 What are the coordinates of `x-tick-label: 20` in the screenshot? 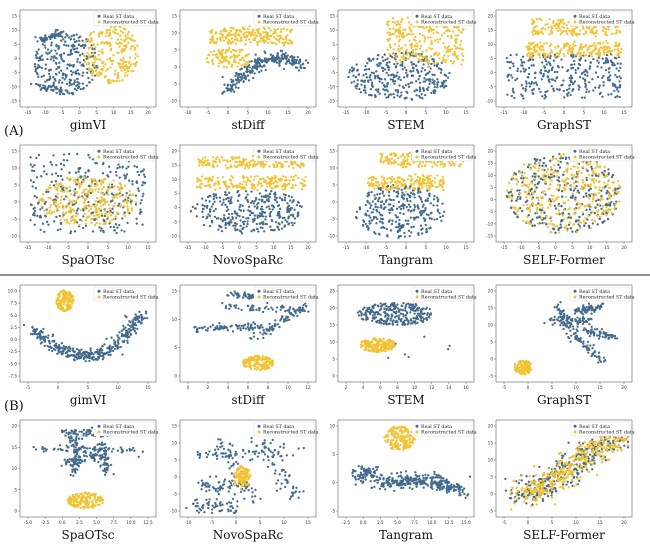 It's located at (148, 112).